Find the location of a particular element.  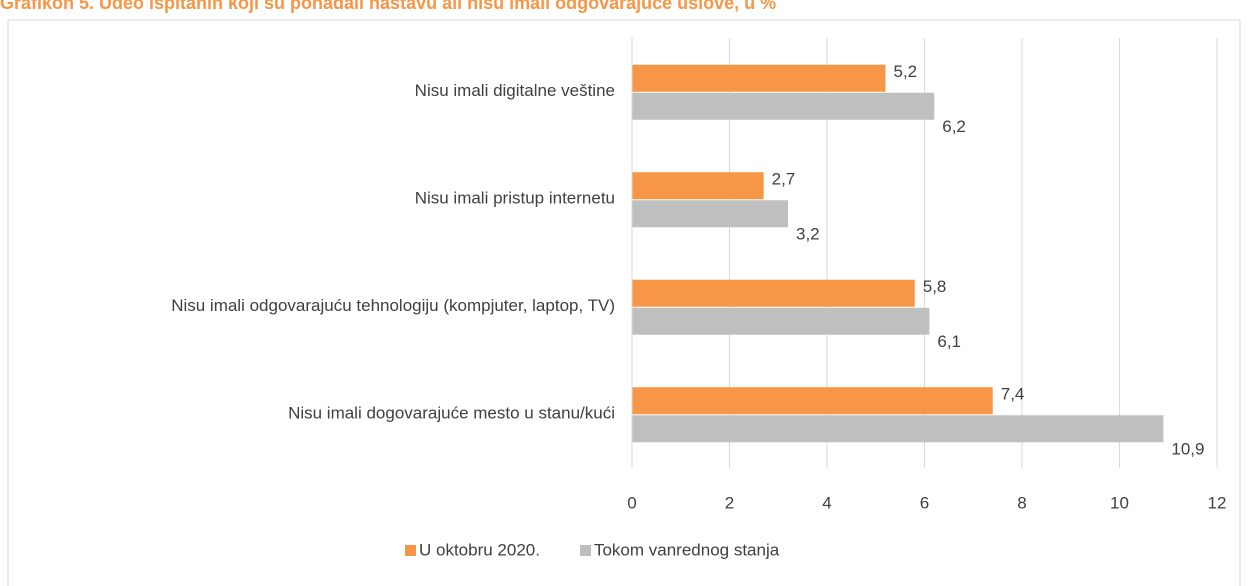

x-tick-label: 10 is located at coordinates (1119, 502).